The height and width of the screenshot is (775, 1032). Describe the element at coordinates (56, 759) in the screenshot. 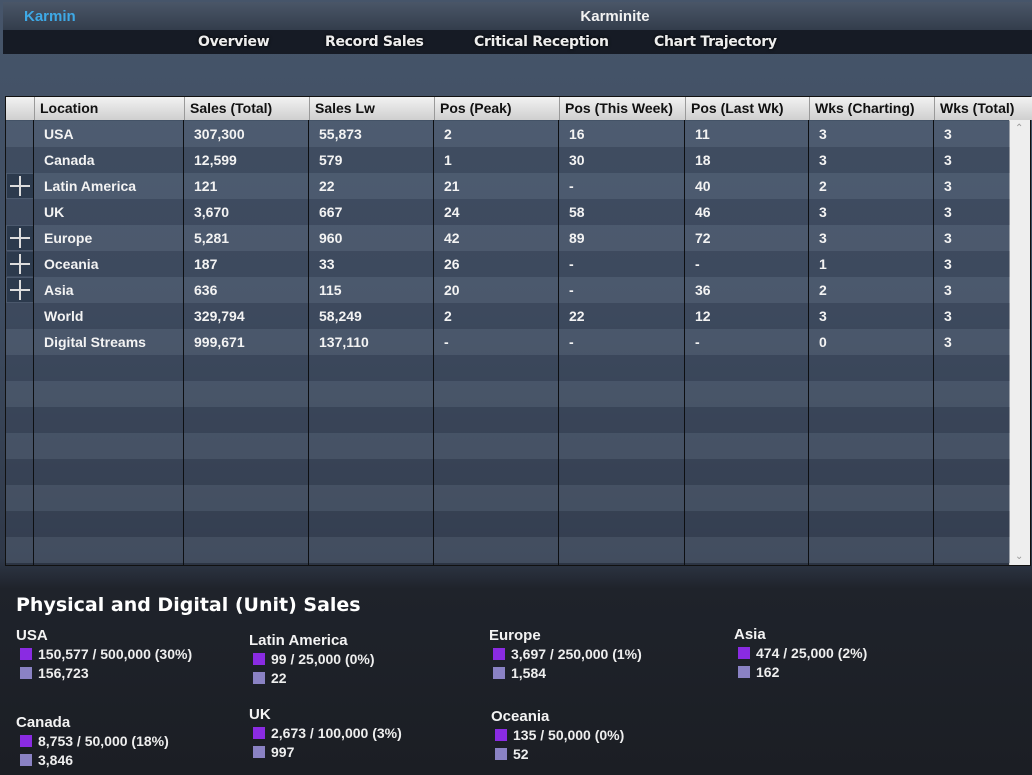

I see `digital-value: 3,846` at that location.